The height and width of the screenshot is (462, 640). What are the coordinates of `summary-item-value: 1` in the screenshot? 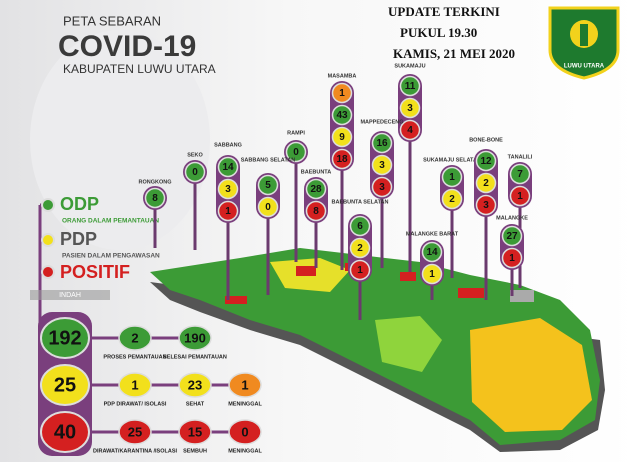 It's located at (244, 384).